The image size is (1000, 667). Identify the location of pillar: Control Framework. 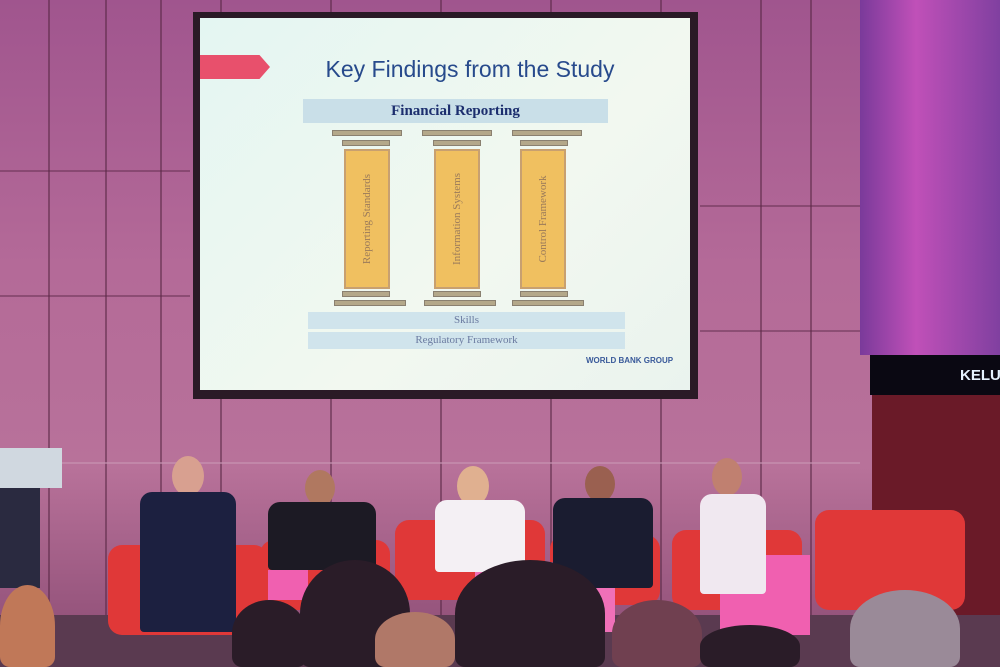
(543, 219).